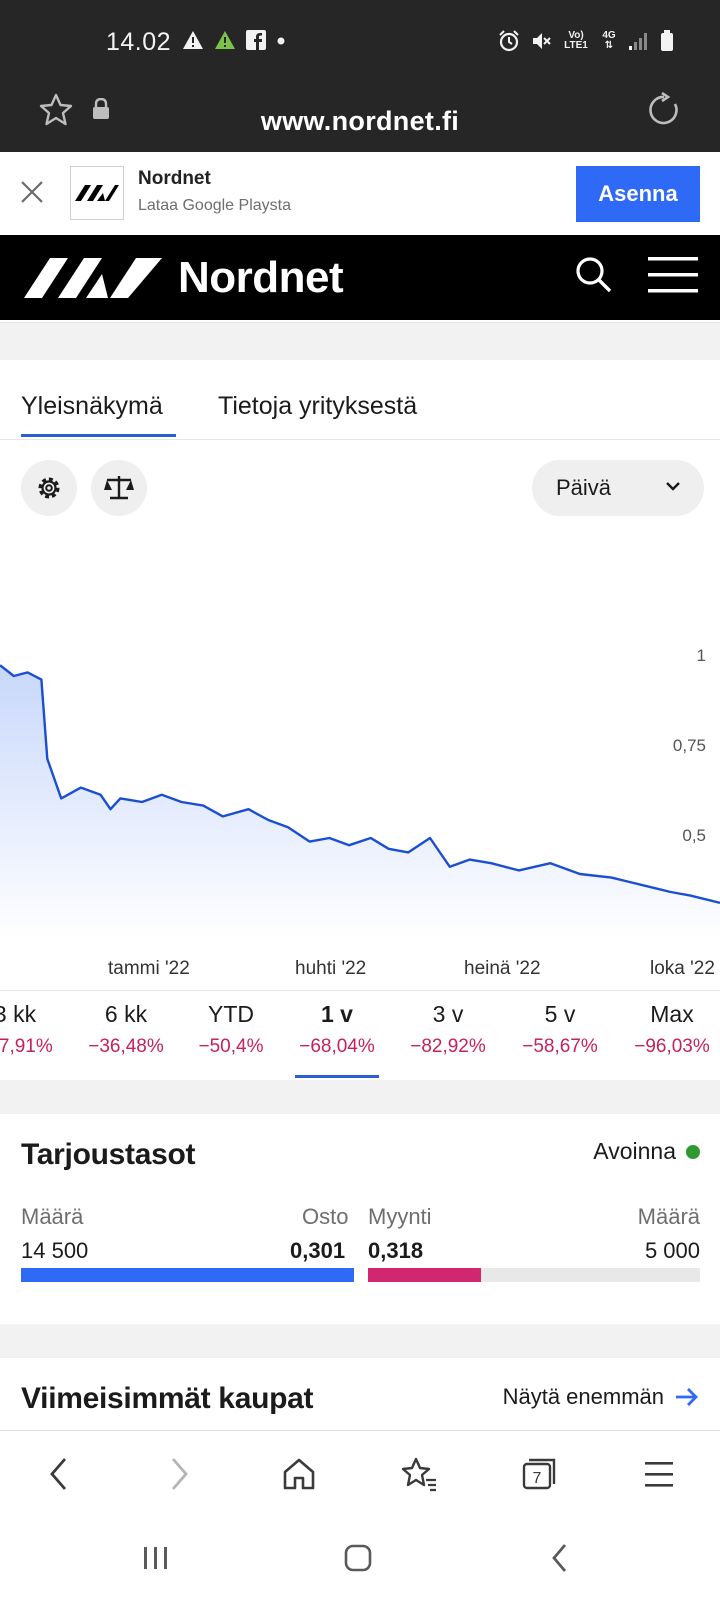  I want to click on browser-toolbar: 7, so click(360, 1473).